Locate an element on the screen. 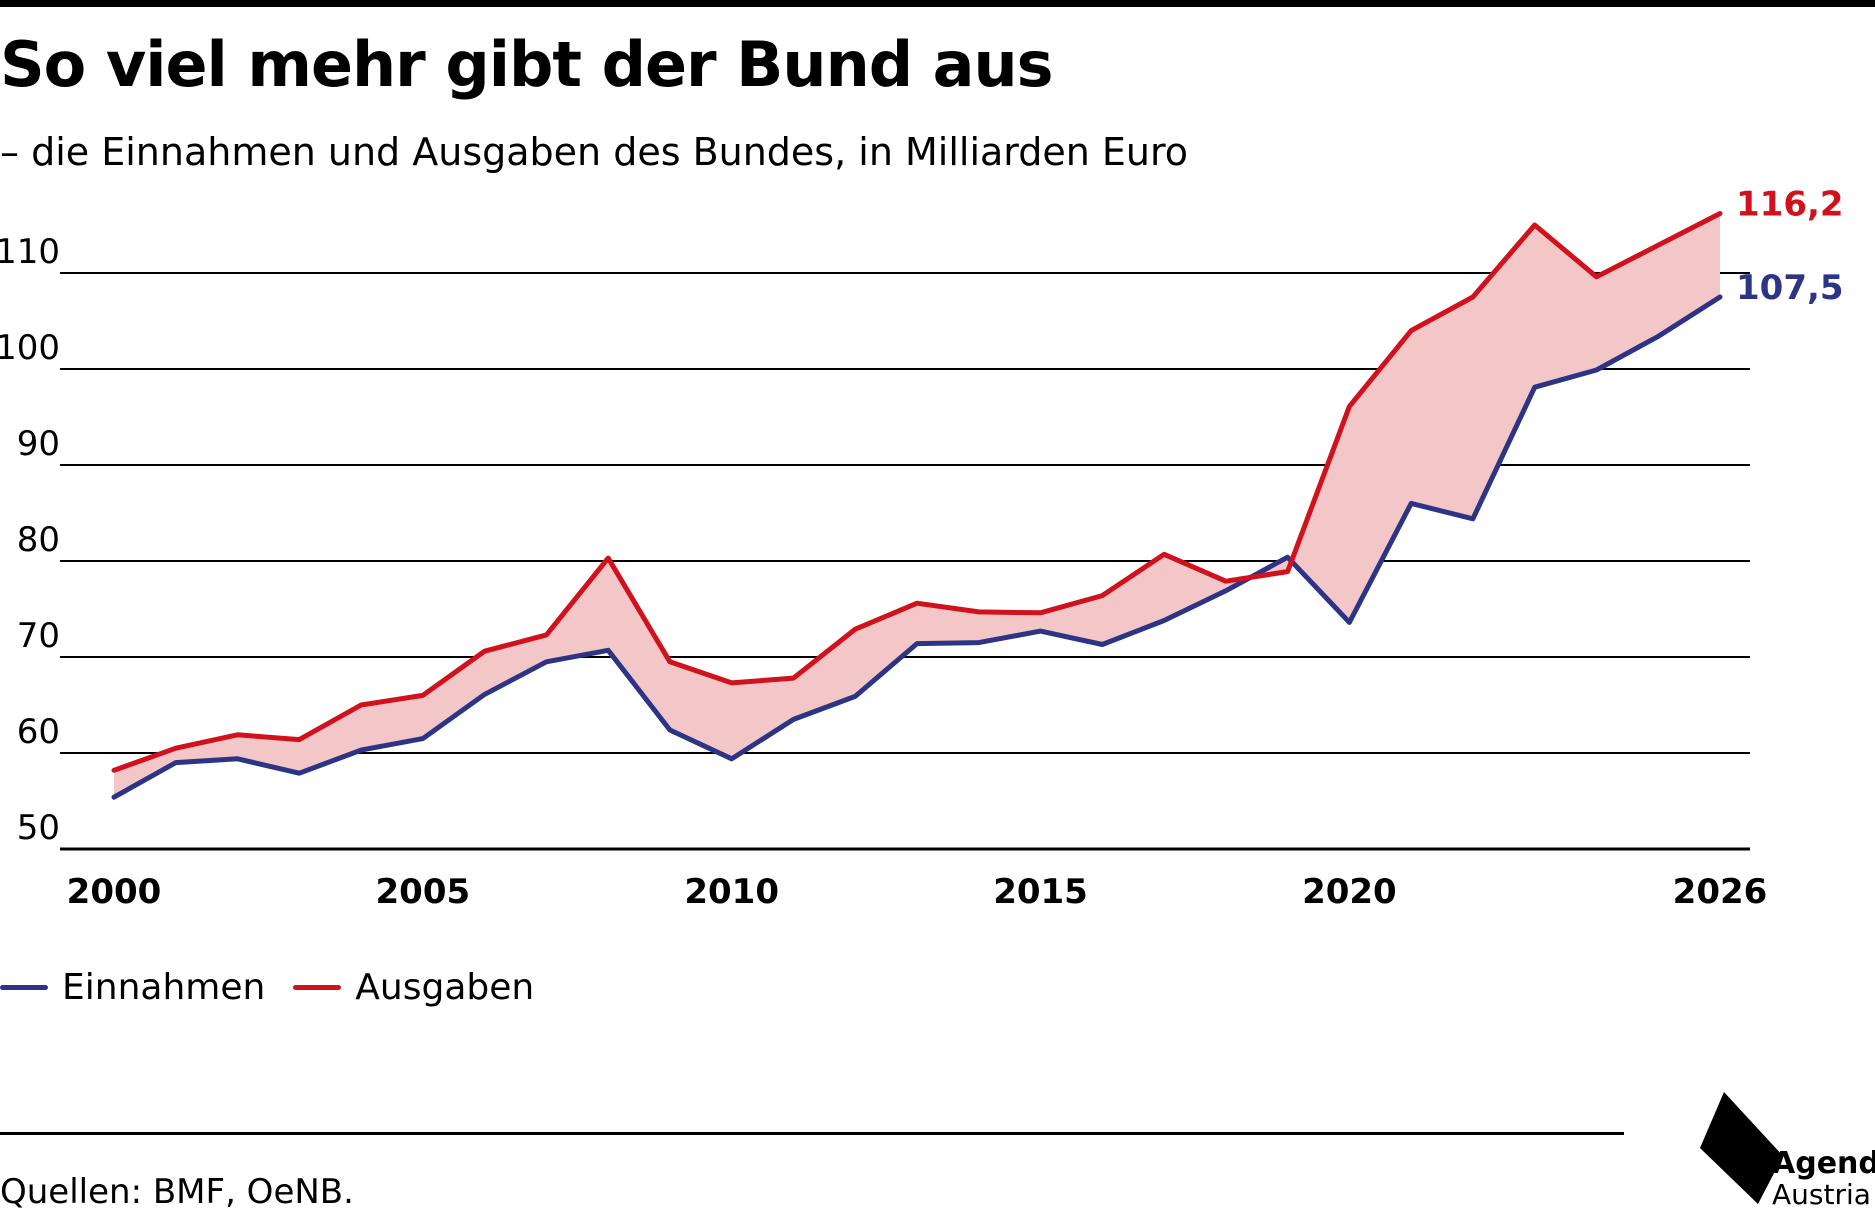  y-tick-100: 100 is located at coordinates (30, 348).